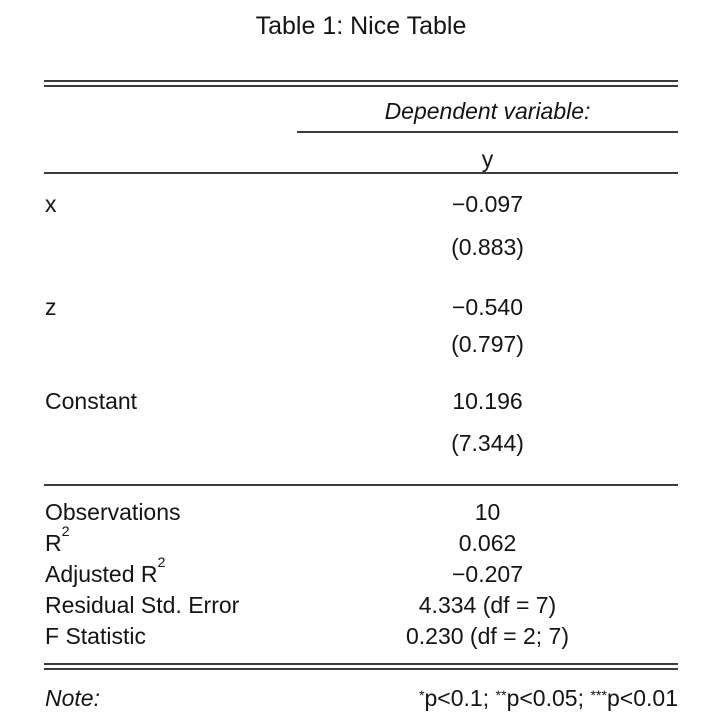  What do you see at coordinates (487, 344) in the screenshot?
I see `coef-stderror-z: (0.797)` at bounding box center [487, 344].